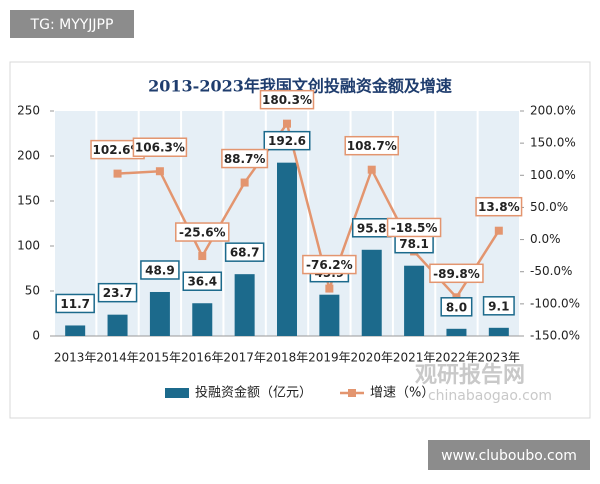 This screenshot has height=484, width=600. I want to click on x-tick-label: 2015年, so click(160, 358).